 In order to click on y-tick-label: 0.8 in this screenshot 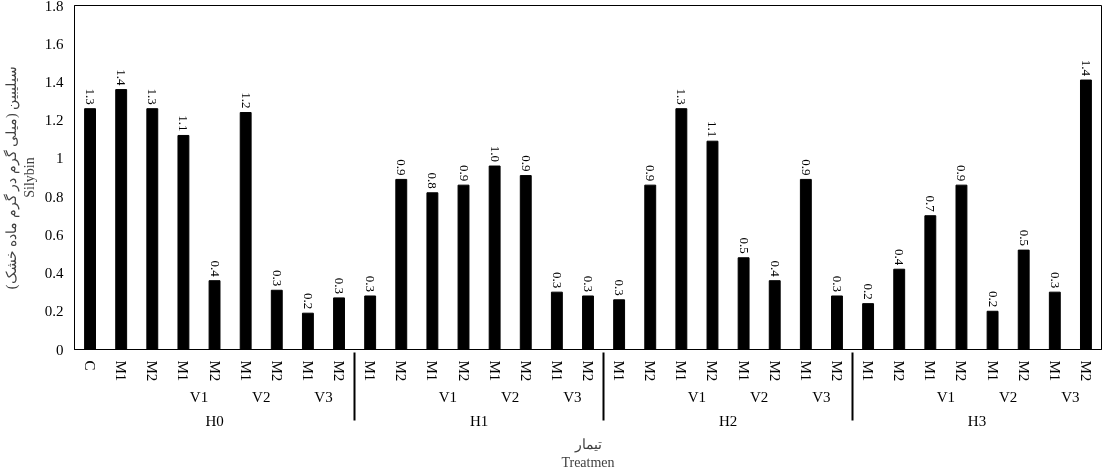, I will do `click(54, 196)`.